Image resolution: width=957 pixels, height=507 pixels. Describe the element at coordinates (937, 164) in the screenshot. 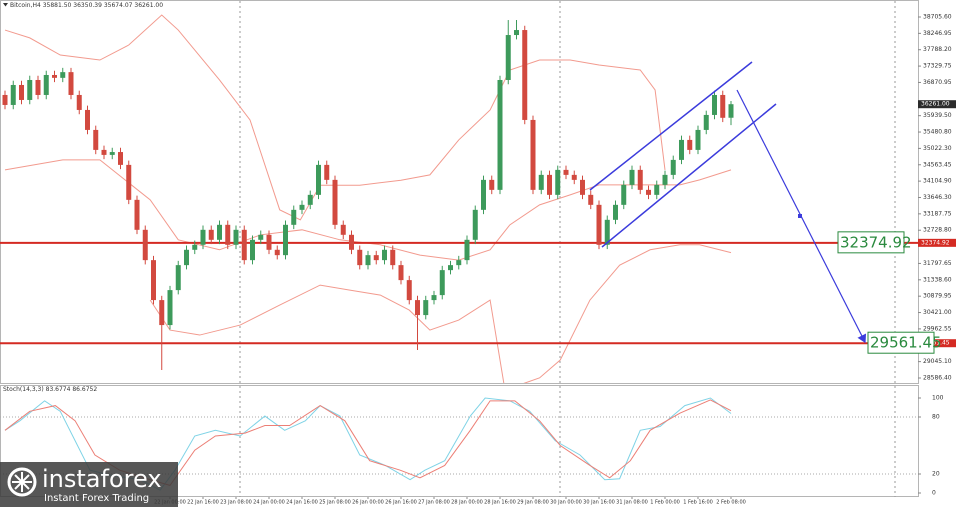

I see `y-tick-label: 34563.45` at that location.